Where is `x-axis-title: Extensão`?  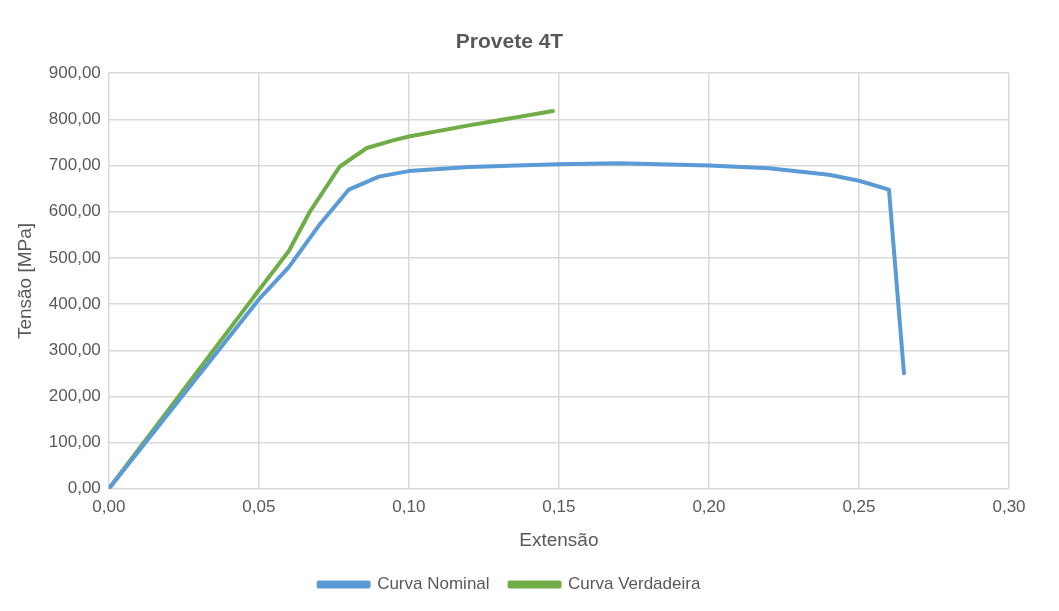 x-axis-title: Extensão is located at coordinates (559, 539).